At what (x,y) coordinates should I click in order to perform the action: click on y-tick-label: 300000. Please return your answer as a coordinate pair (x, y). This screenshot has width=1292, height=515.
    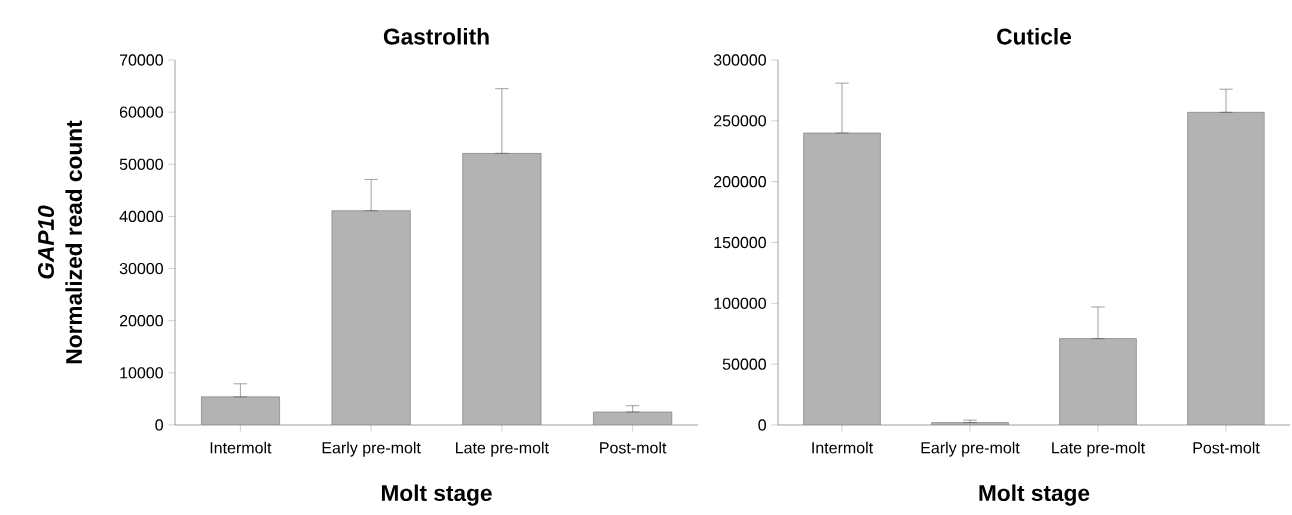
    Looking at the image, I should click on (739, 60).